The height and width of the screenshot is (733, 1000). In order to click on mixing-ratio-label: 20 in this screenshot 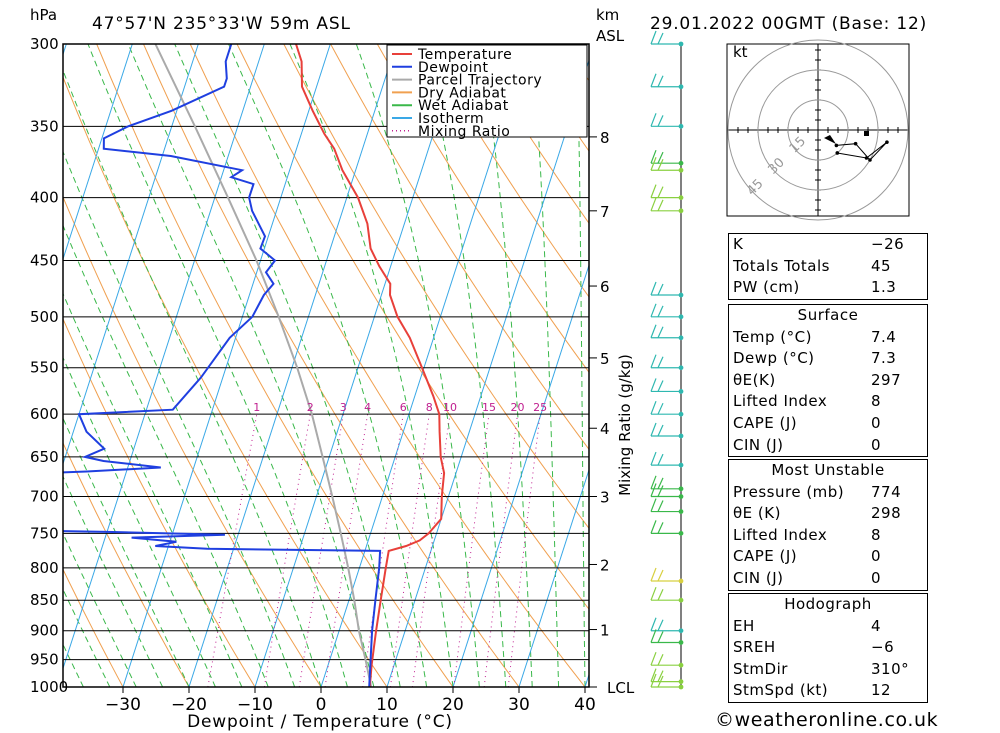, I will do `click(518, 407)`.